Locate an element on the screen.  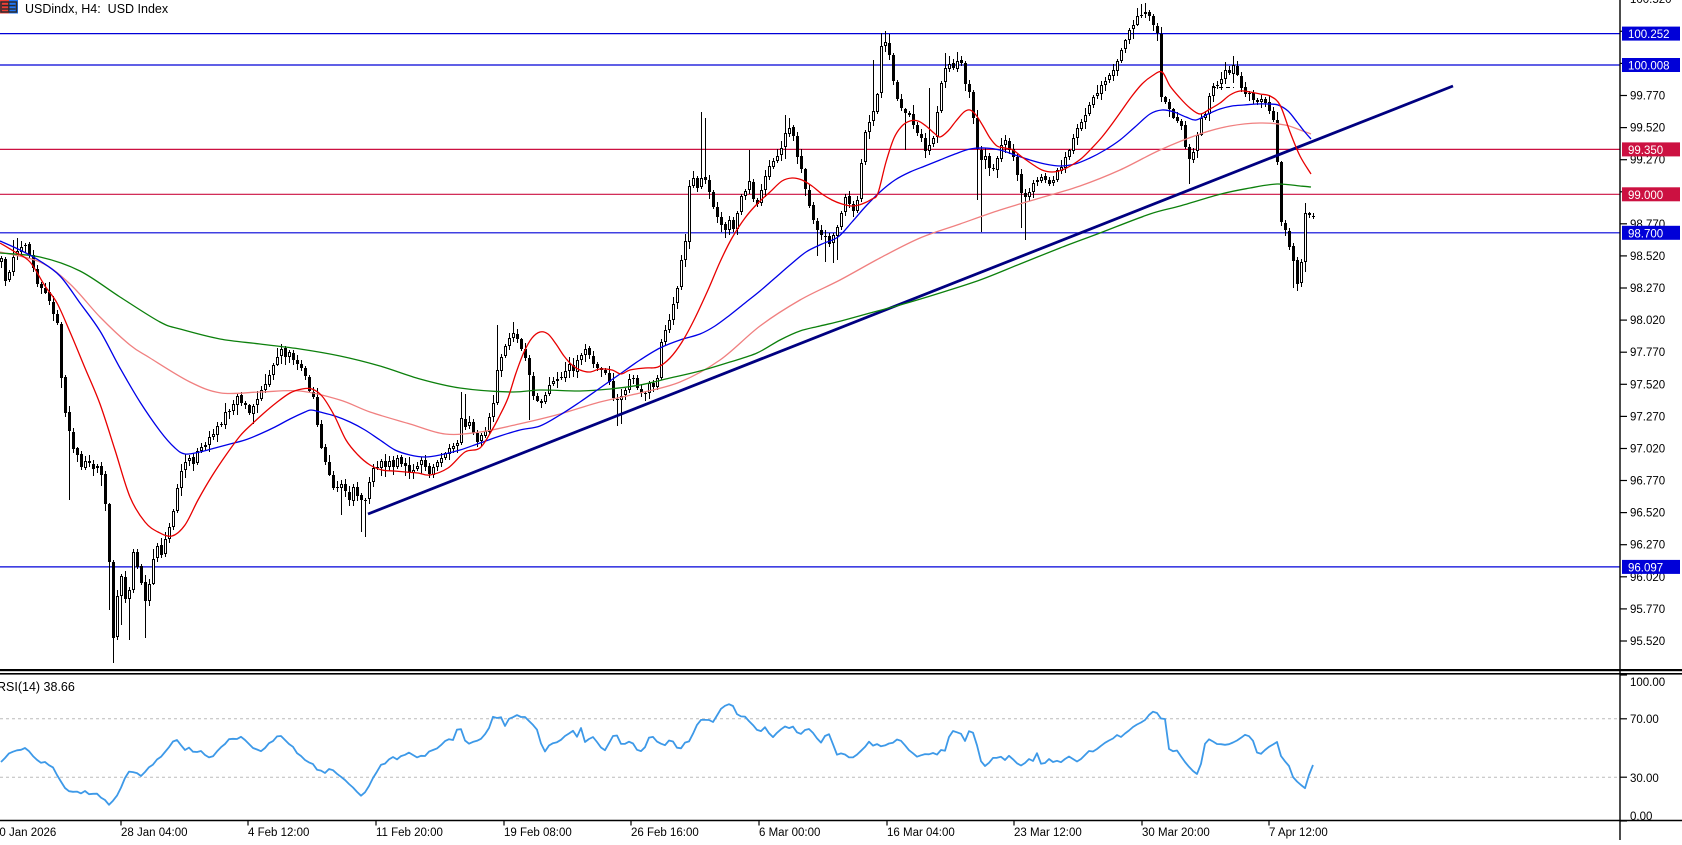
svg-text: 96.270 is located at coordinates (1647, 546).